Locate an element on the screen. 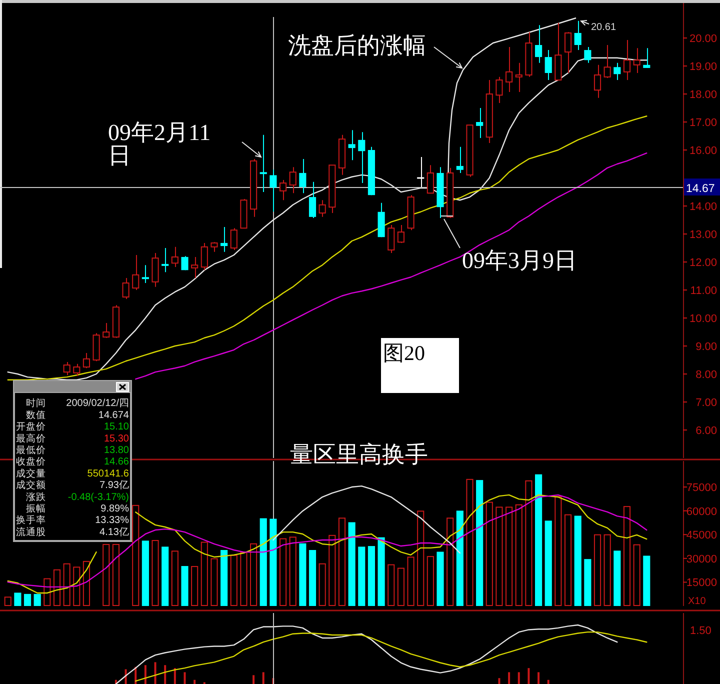 The width and height of the screenshot is (720, 684). y-tick-label: 60000 is located at coordinates (701, 512).